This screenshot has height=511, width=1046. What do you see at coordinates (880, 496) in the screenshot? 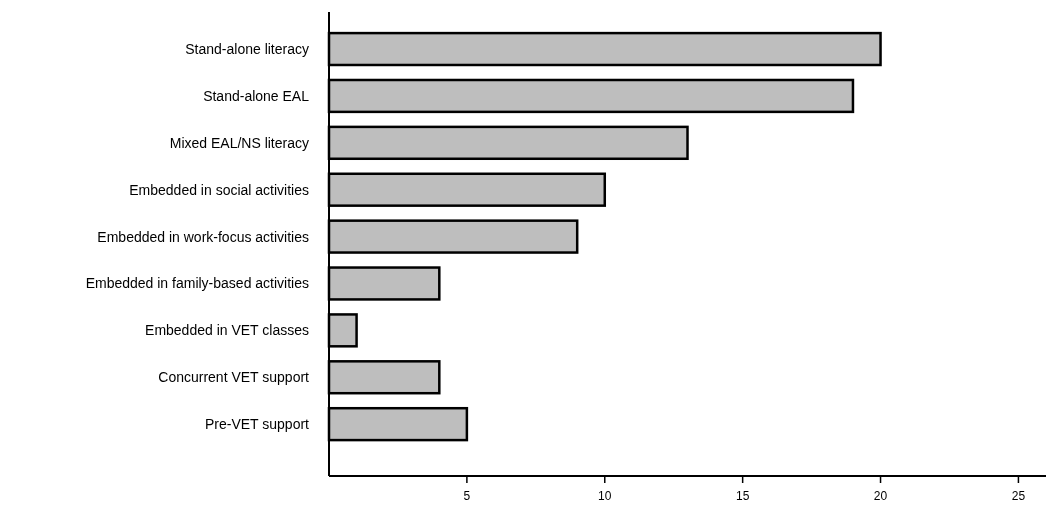
I see `x-tick-label: 20` at bounding box center [880, 496].